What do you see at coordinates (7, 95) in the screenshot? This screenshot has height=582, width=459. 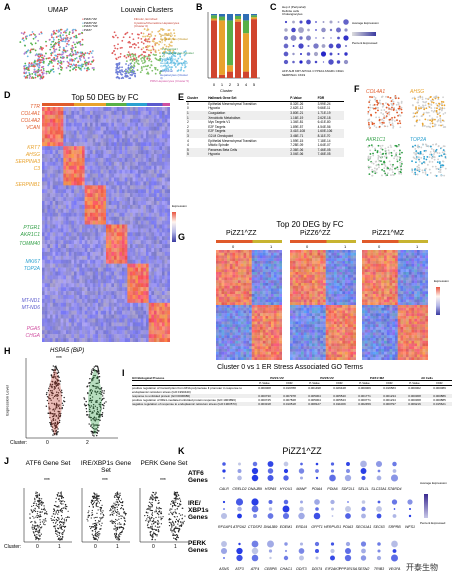 I see `panel-label-d: D` at bounding box center [7, 95].